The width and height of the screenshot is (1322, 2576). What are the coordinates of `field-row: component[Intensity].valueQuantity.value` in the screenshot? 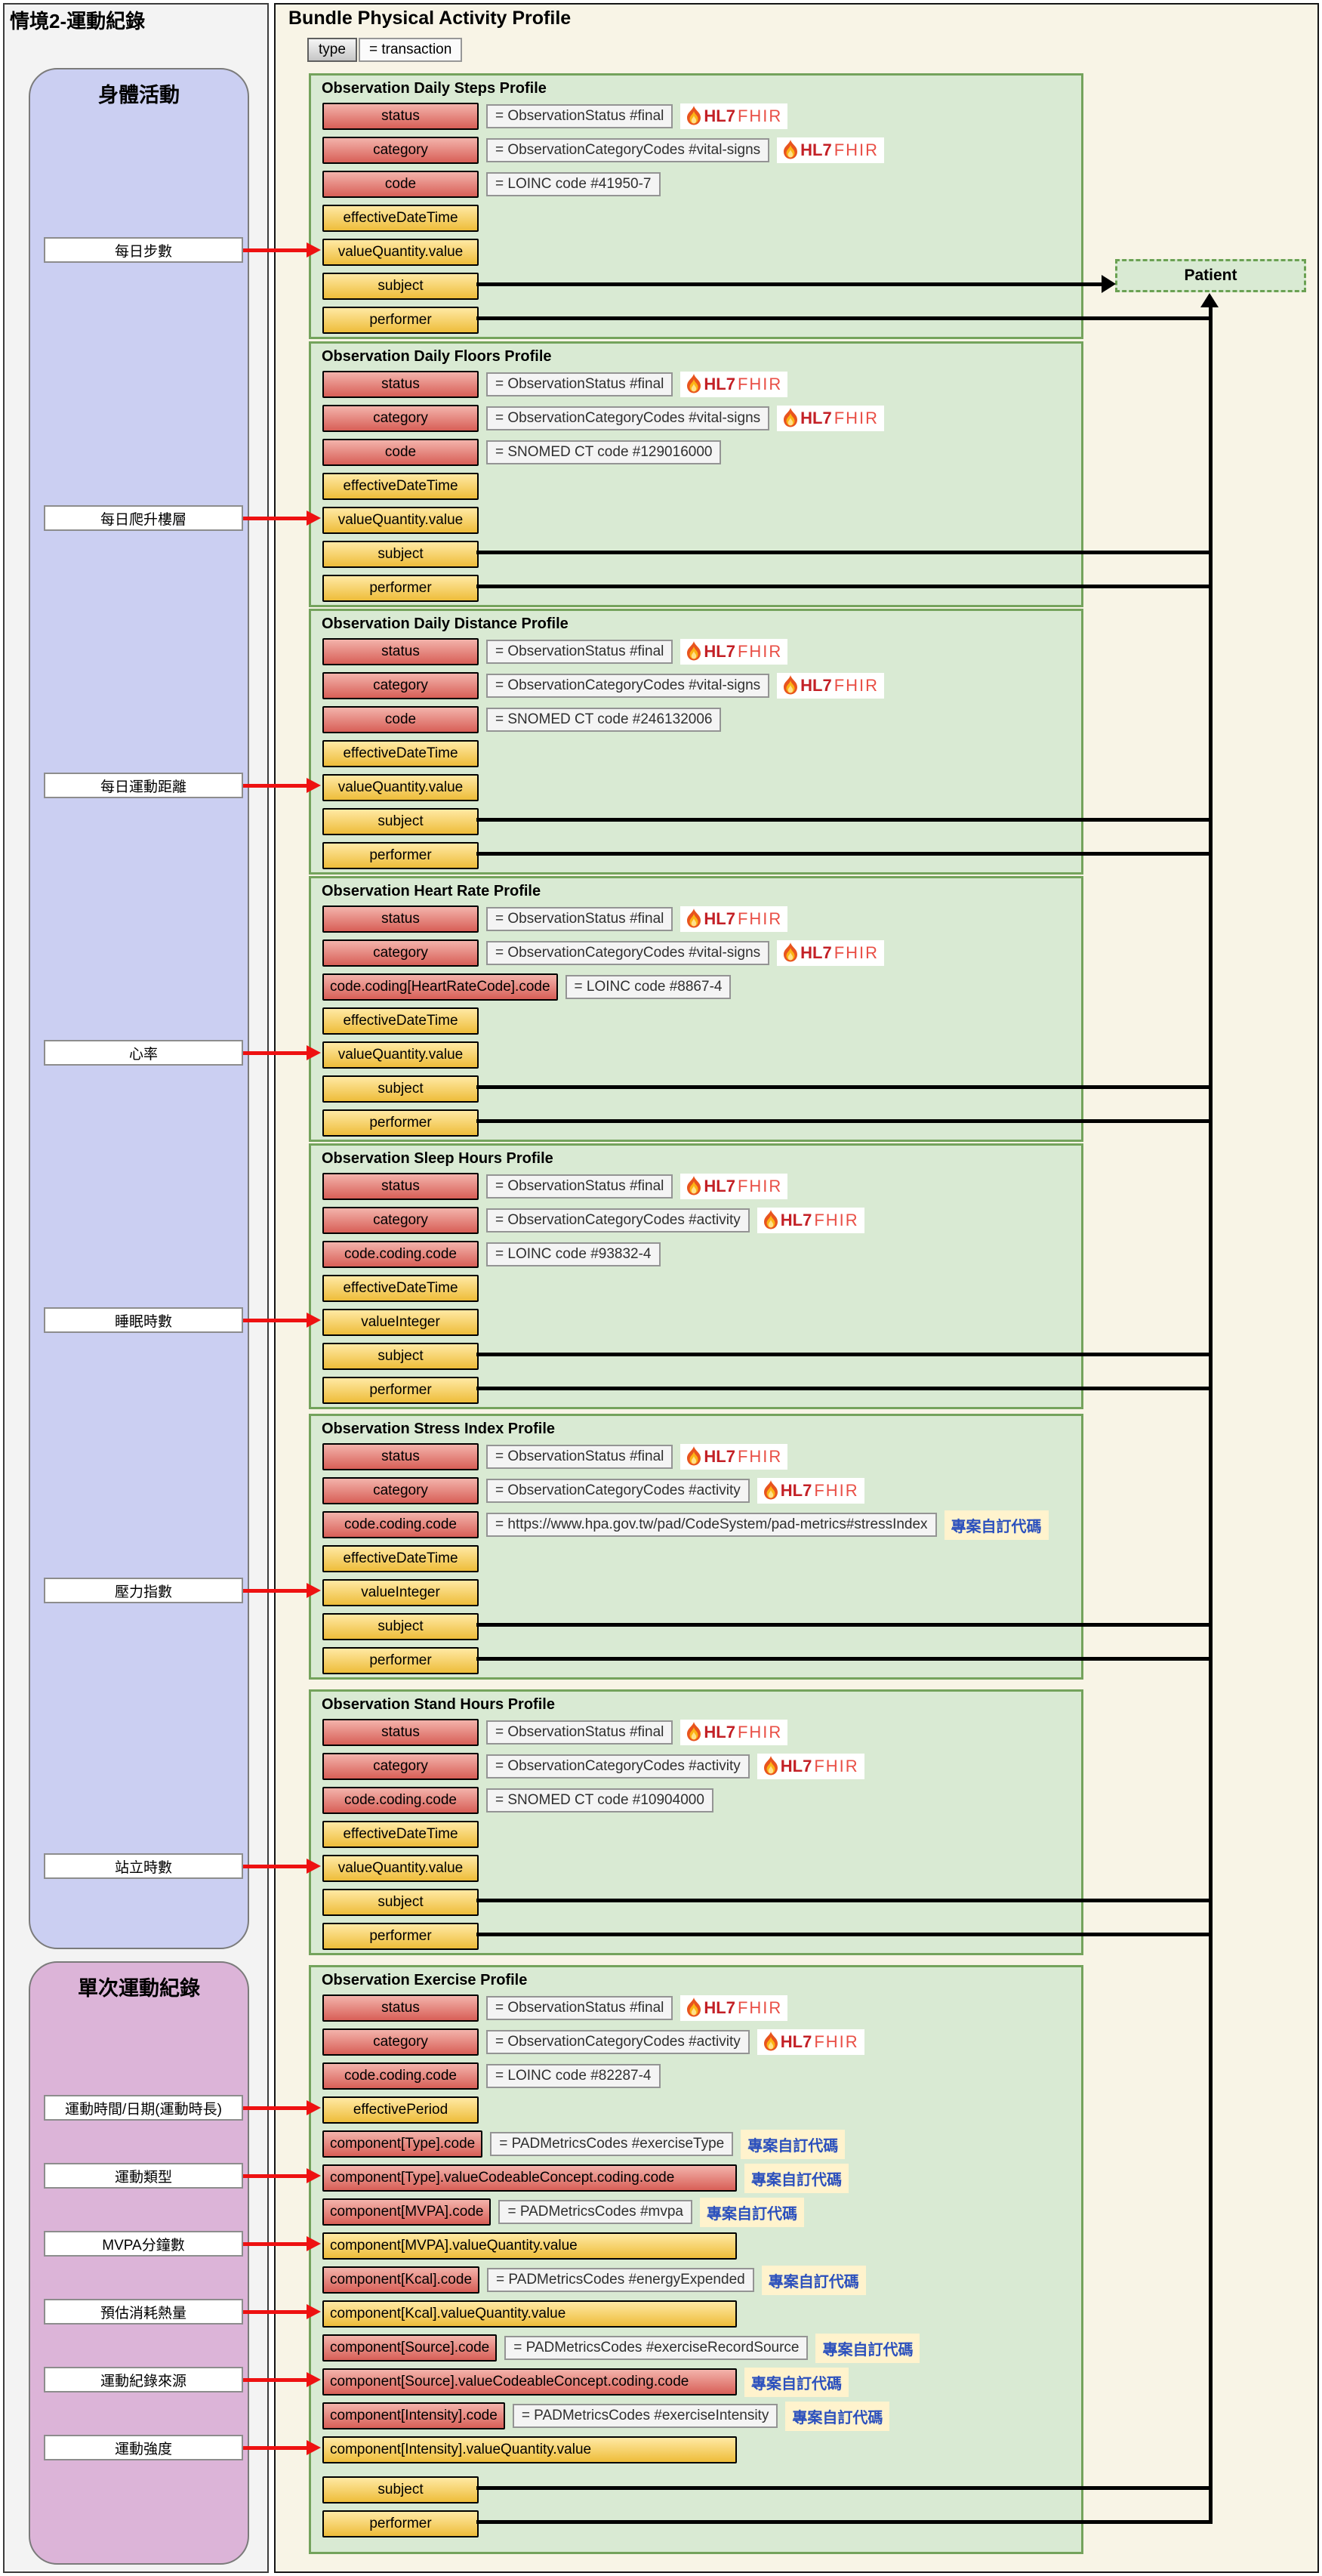 It's located at (529, 2449).